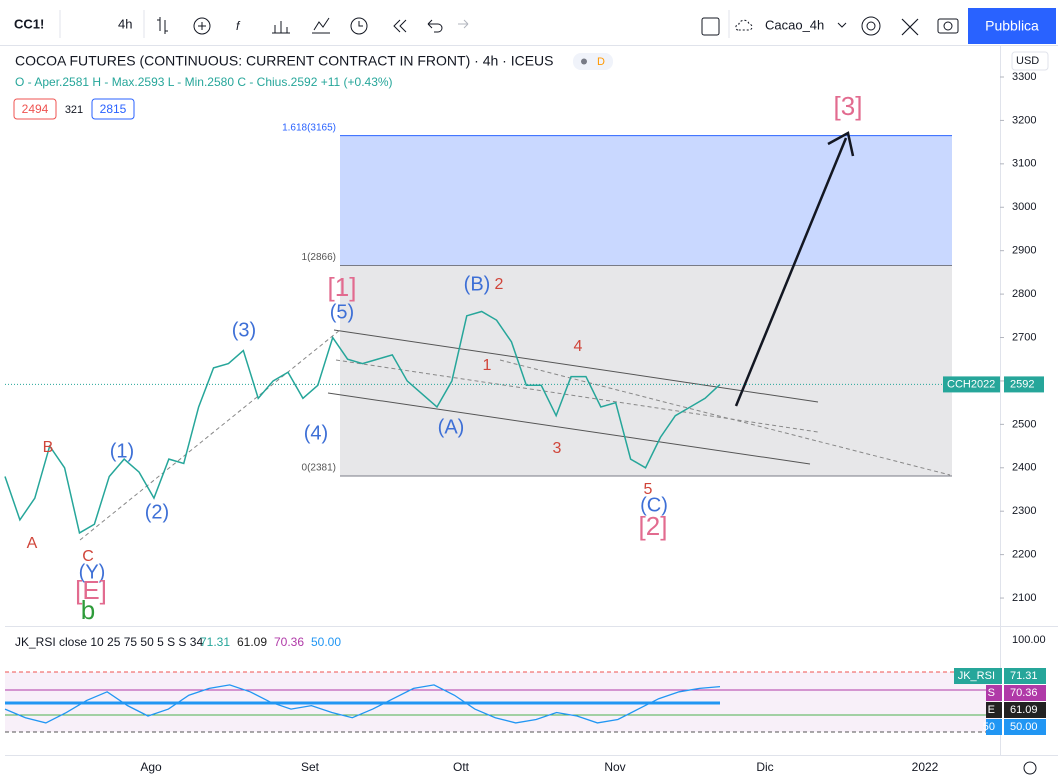 Image resolution: width=1058 pixels, height=783 pixels. What do you see at coordinates (477, 284) in the screenshot?
I see `wave-label: (B)` at bounding box center [477, 284].